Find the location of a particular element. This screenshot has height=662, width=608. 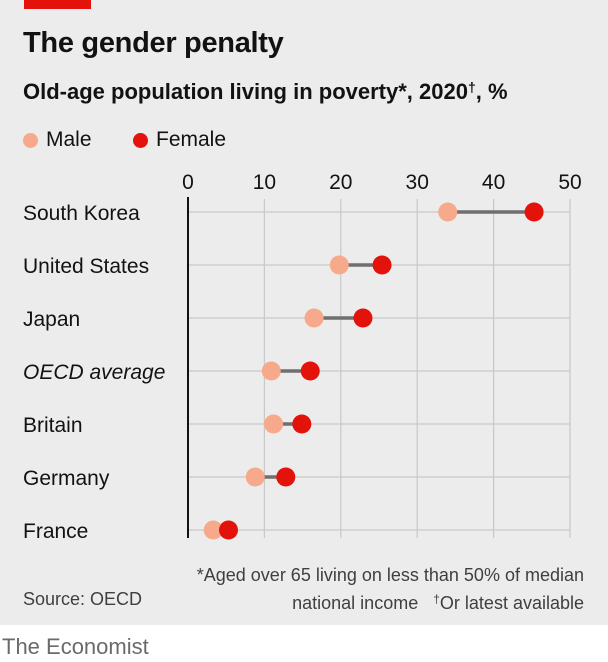

x-tick-label: 30 is located at coordinates (417, 182).